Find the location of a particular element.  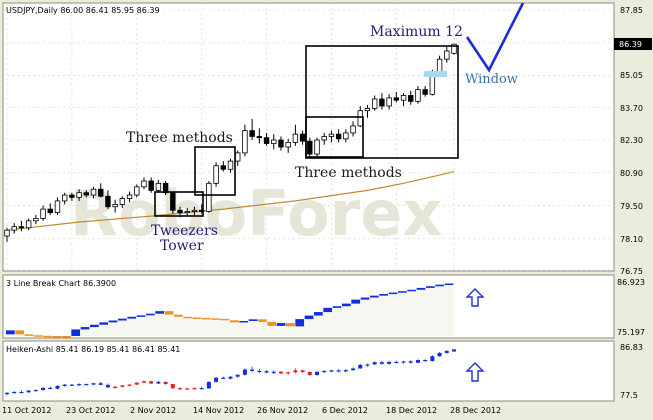

heiken-y-min: 77.5 is located at coordinates (629, 395).